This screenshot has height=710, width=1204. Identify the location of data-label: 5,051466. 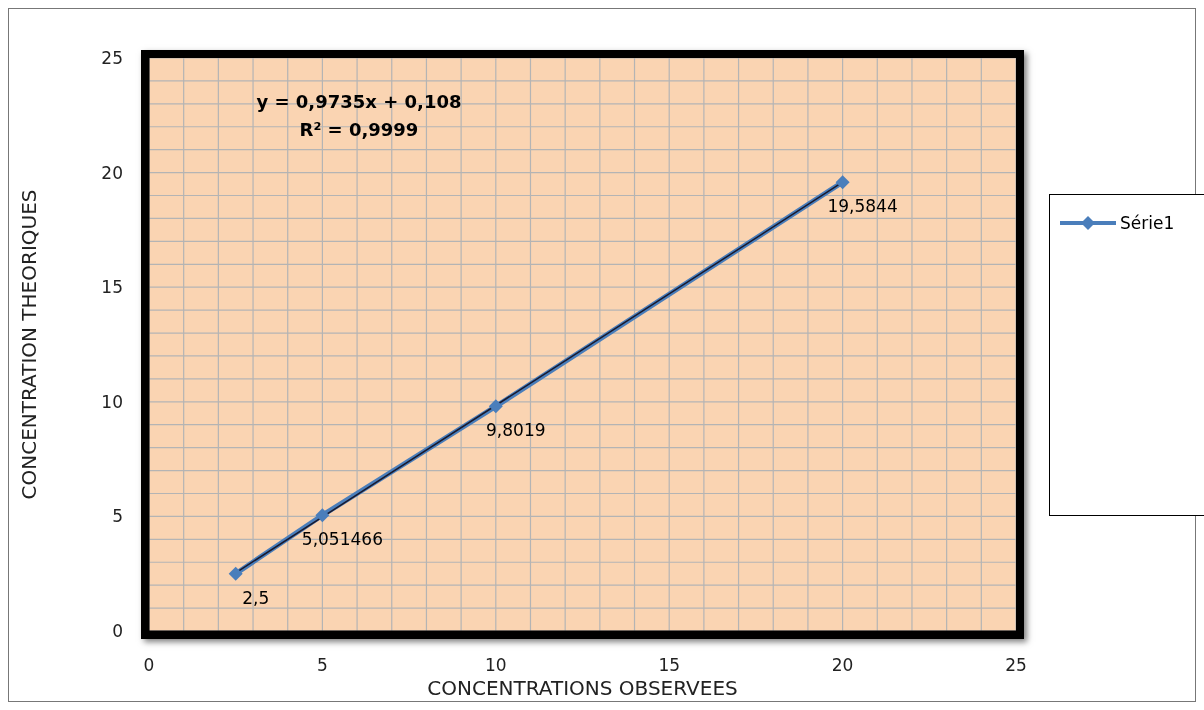
(342, 539).